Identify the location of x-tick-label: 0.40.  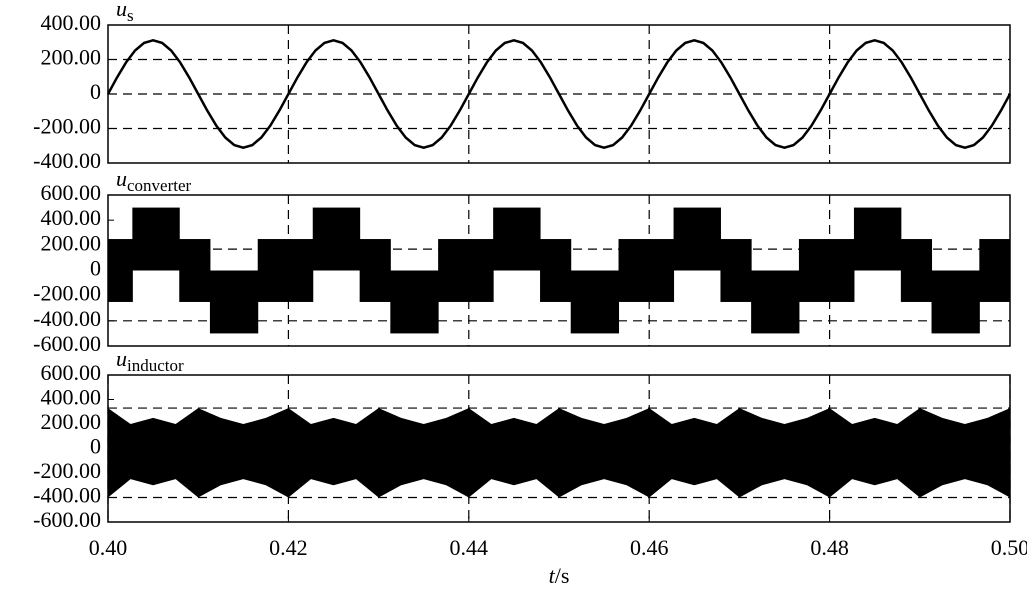
(108, 547).